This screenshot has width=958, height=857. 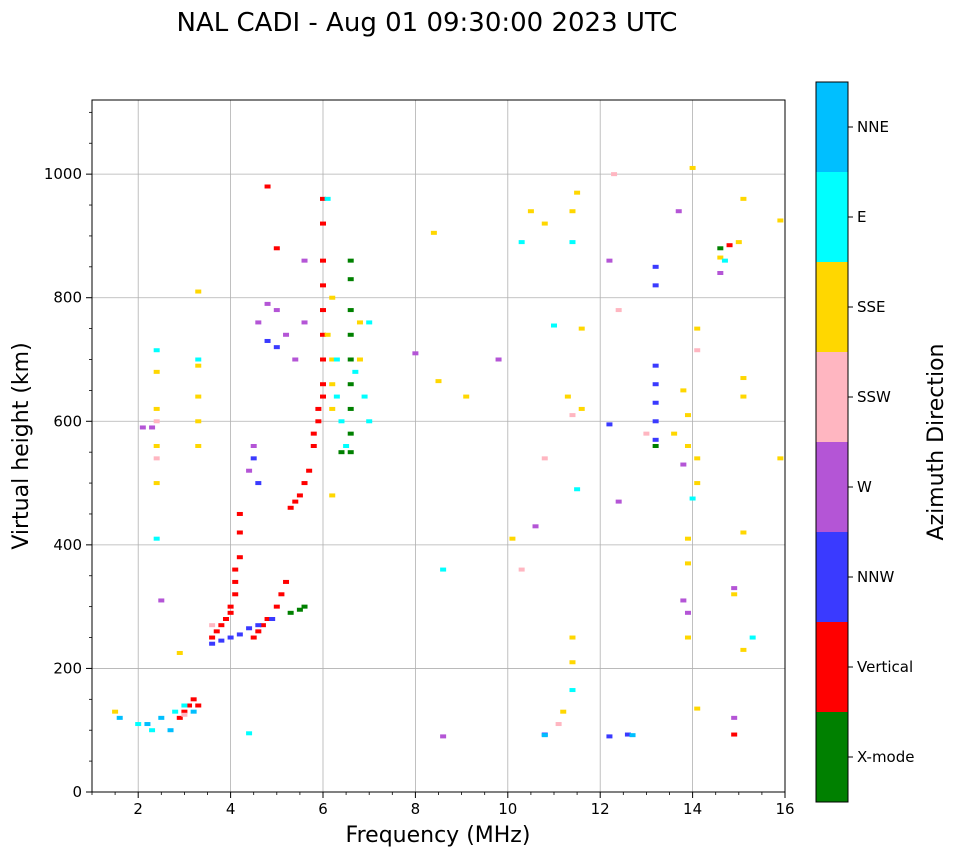 What do you see at coordinates (784, 809) in the screenshot?
I see `x-tick-label: 16` at bounding box center [784, 809].